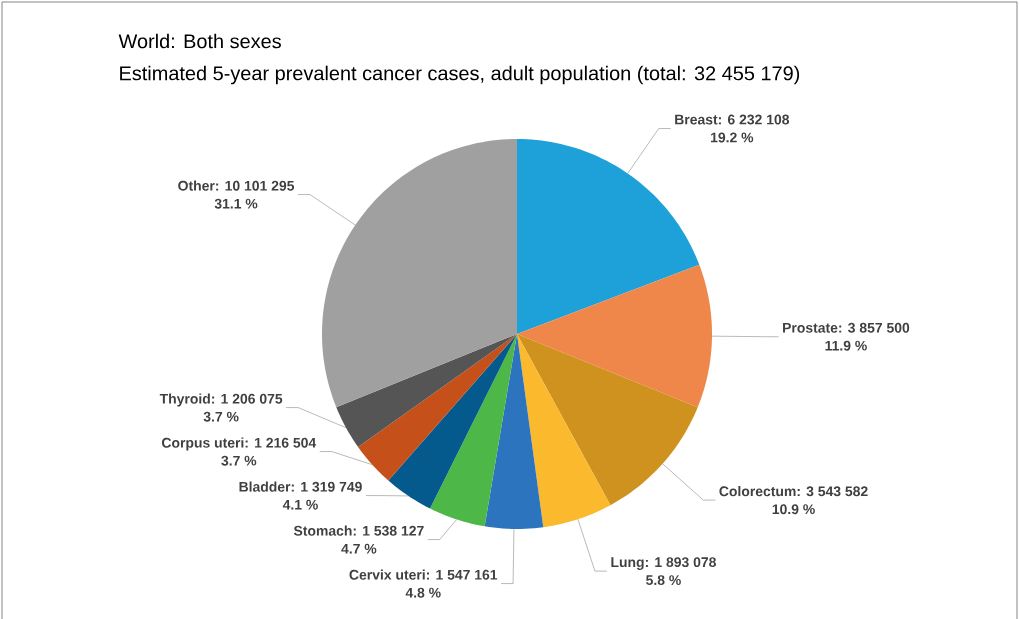  Describe the element at coordinates (423, 574) in the screenshot. I see `slice-label: Cervix uteri: 1 547 161` at that location.